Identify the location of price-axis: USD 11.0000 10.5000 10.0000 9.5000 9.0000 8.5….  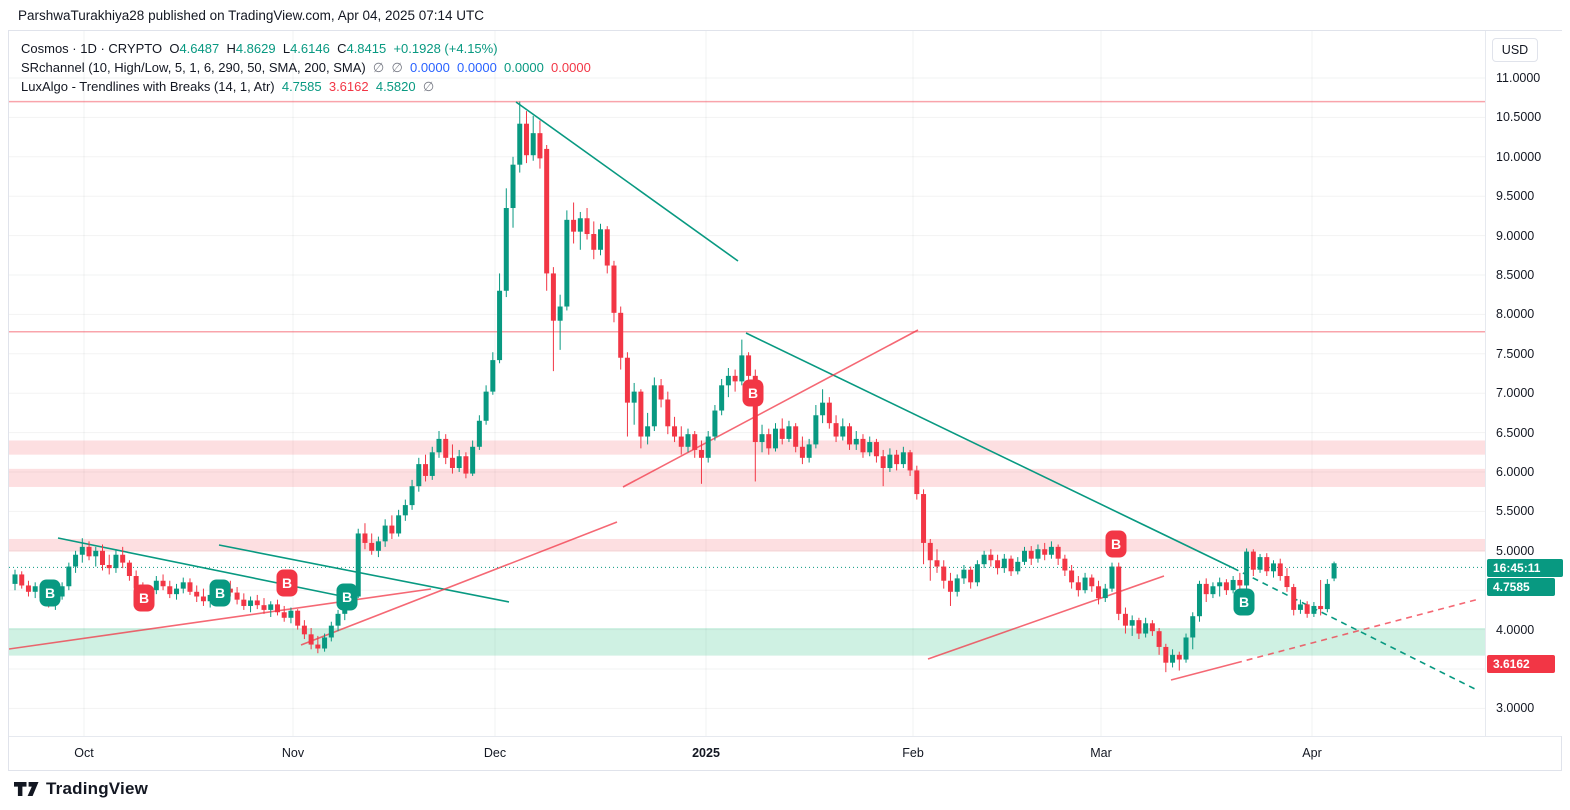
(1524, 383).